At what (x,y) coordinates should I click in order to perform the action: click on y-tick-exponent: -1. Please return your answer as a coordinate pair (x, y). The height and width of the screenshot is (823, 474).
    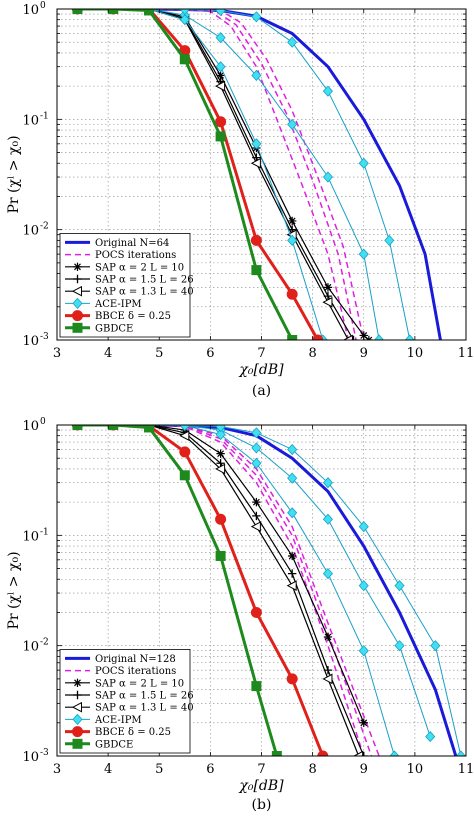
    Looking at the image, I should click on (44, 532).